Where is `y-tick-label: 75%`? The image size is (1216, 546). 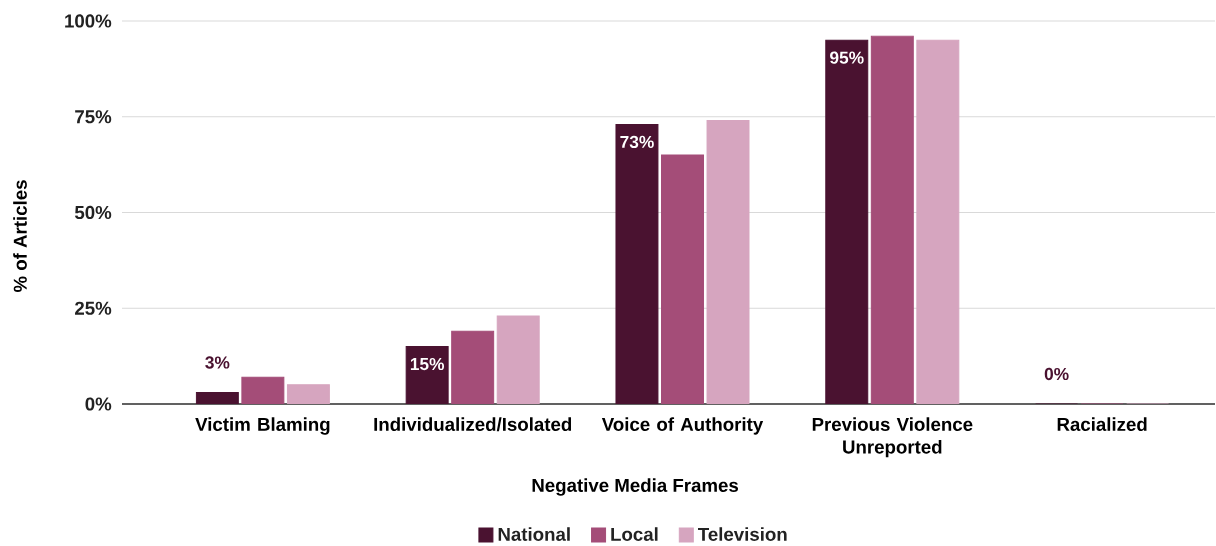 y-tick-label: 75% is located at coordinates (93, 117).